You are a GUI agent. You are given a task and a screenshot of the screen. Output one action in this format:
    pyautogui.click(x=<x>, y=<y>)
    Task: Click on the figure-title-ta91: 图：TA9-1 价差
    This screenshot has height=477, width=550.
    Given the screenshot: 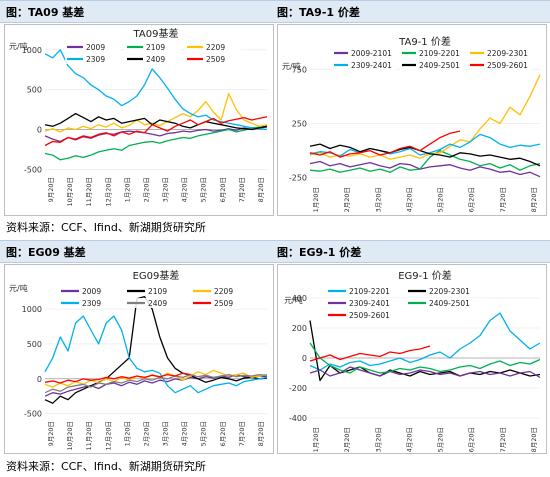 What is the action you would take?
    pyautogui.click(x=318, y=12)
    